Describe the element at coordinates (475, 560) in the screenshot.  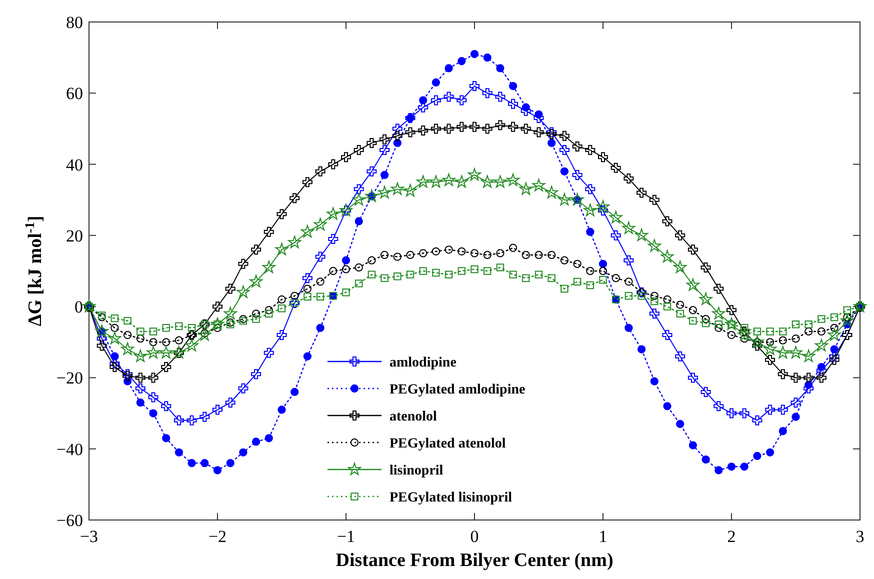
I see `x-axis-title: Distance From Bilyer Center (nm)` at that location.